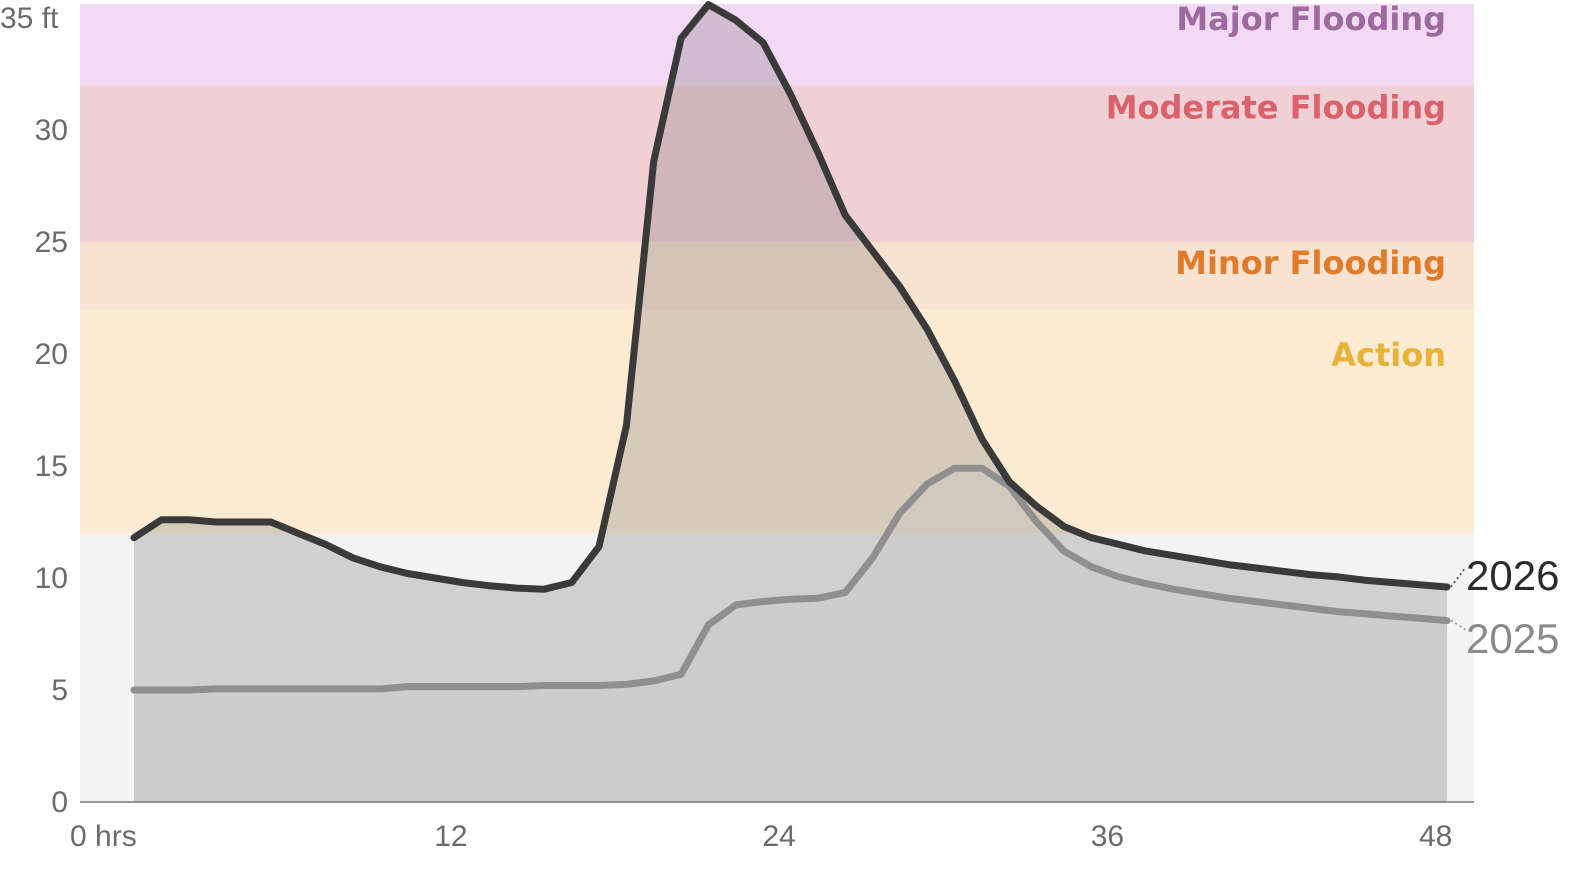  What do you see at coordinates (51, 130) in the screenshot?
I see `y-tick-label: 30` at bounding box center [51, 130].